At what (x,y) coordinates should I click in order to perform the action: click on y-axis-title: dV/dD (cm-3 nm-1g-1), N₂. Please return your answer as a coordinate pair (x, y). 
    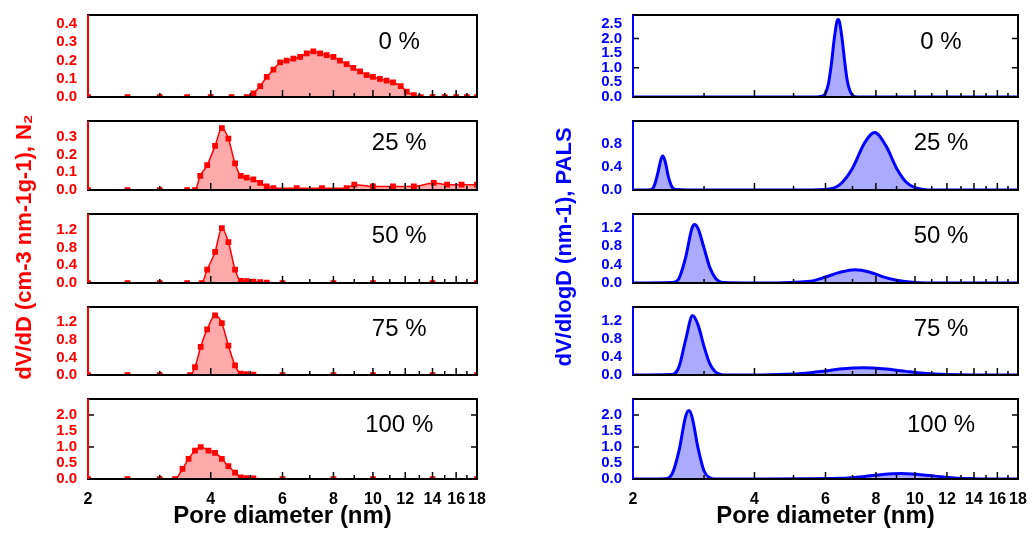
    Looking at the image, I should click on (24, 247).